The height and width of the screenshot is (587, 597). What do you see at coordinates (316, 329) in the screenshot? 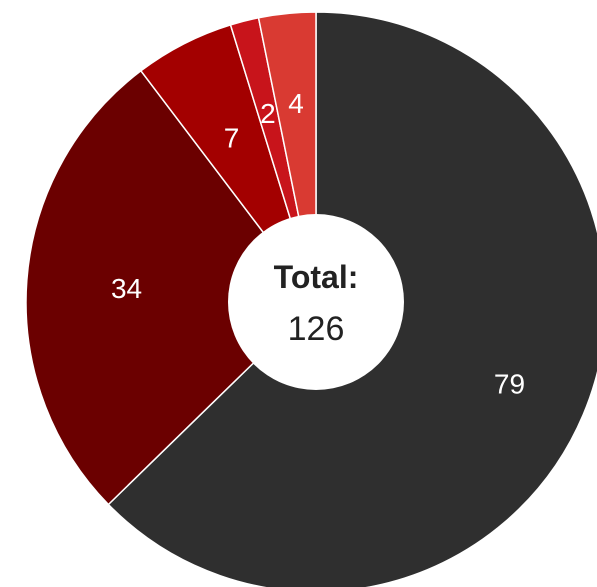
I see `center-total-value: 126` at bounding box center [316, 329].